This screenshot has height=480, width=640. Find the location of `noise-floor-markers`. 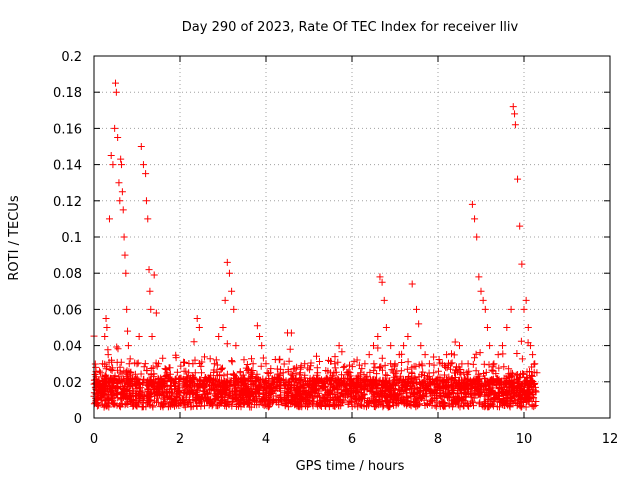

noise-floor-markers is located at coordinates (315, 370).